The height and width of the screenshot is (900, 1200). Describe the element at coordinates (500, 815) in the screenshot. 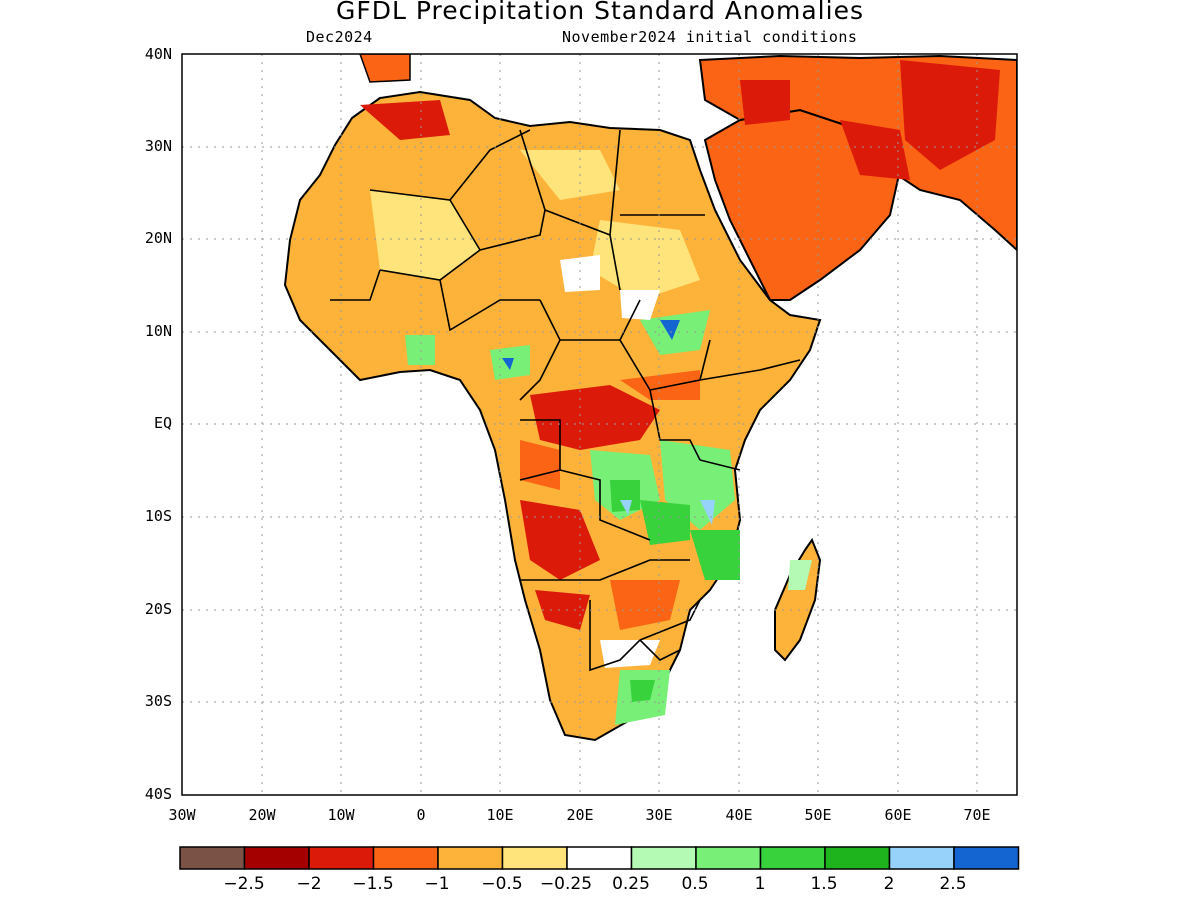

I see `lon-label: 10E` at that location.